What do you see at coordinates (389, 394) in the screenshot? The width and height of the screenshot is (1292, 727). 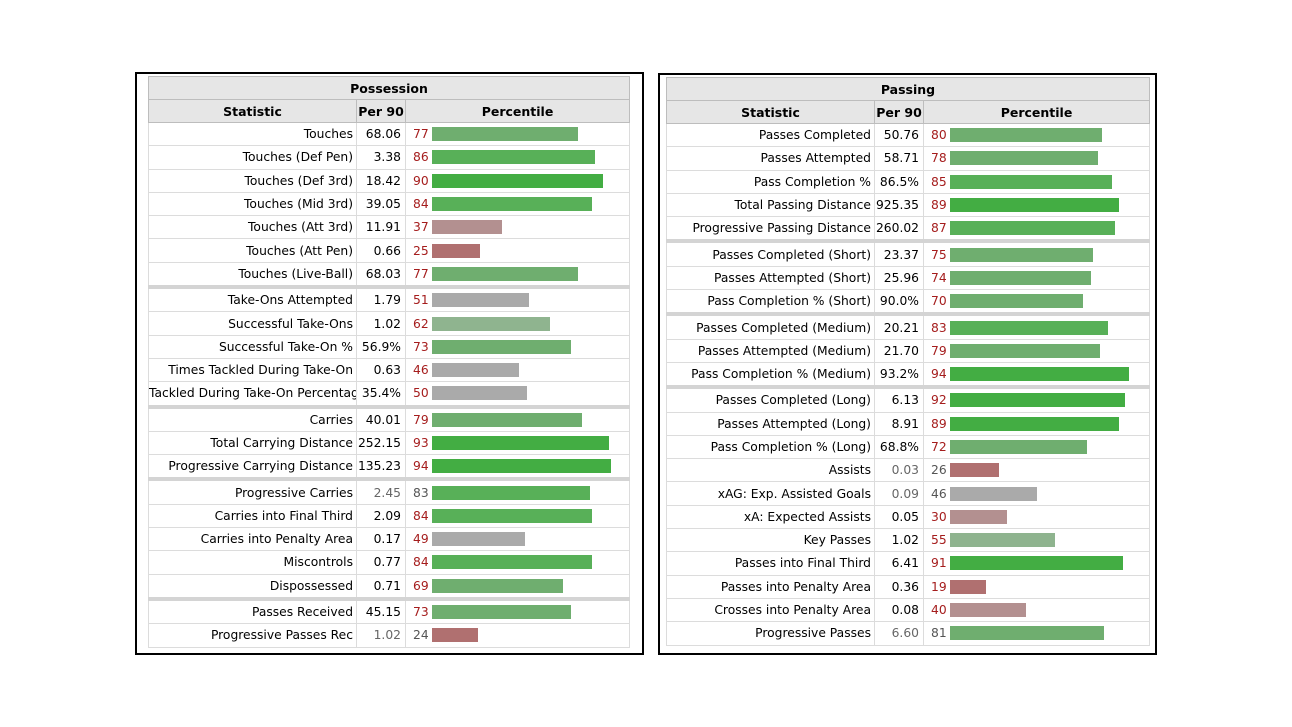 I see `table-row: Tackled During Take-On Percentage 35.4% 50` at bounding box center [389, 394].